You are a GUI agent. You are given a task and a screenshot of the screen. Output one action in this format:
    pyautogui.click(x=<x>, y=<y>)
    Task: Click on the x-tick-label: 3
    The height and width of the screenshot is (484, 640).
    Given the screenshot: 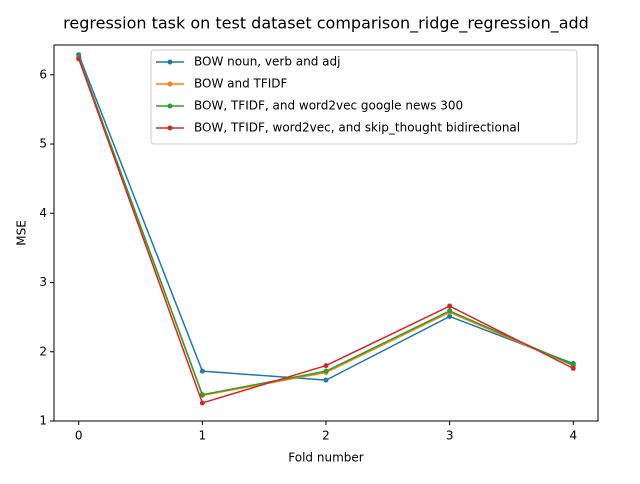 What is the action you would take?
    pyautogui.click(x=450, y=436)
    